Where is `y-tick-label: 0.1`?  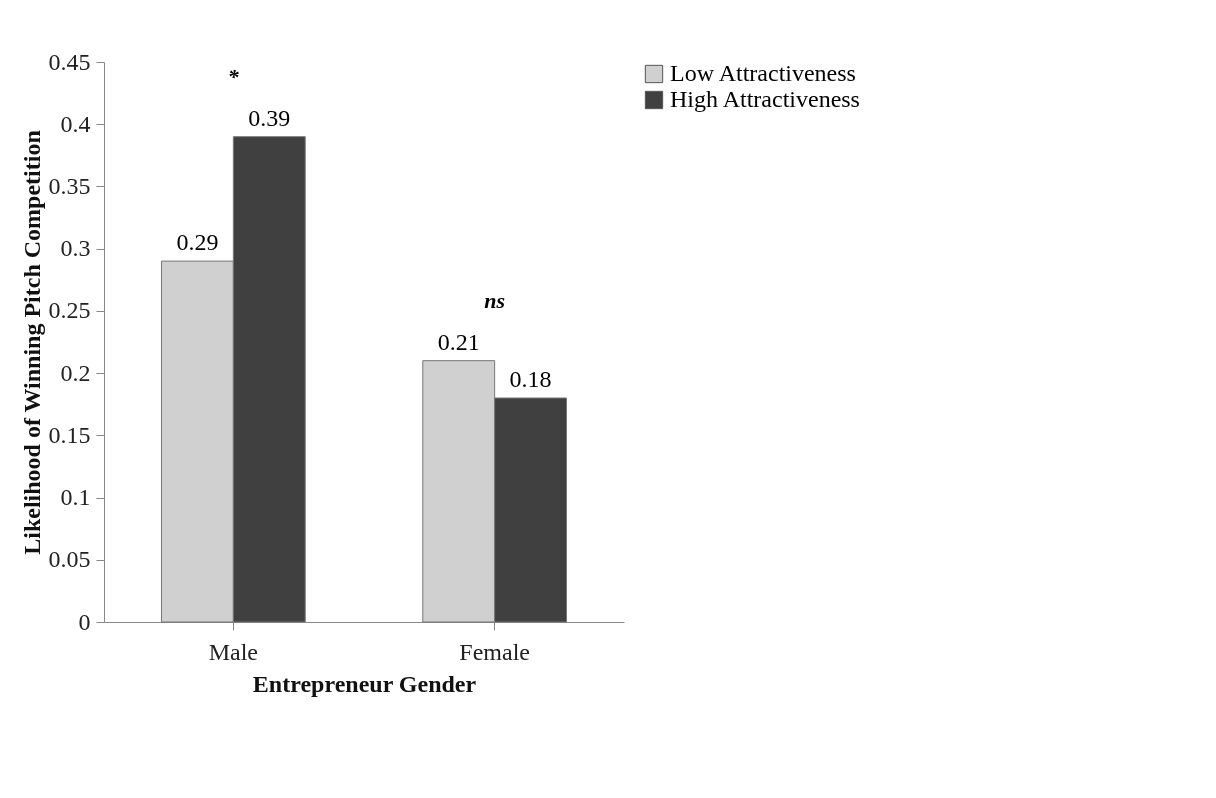
y-tick-label: 0.1 is located at coordinates (75, 497).